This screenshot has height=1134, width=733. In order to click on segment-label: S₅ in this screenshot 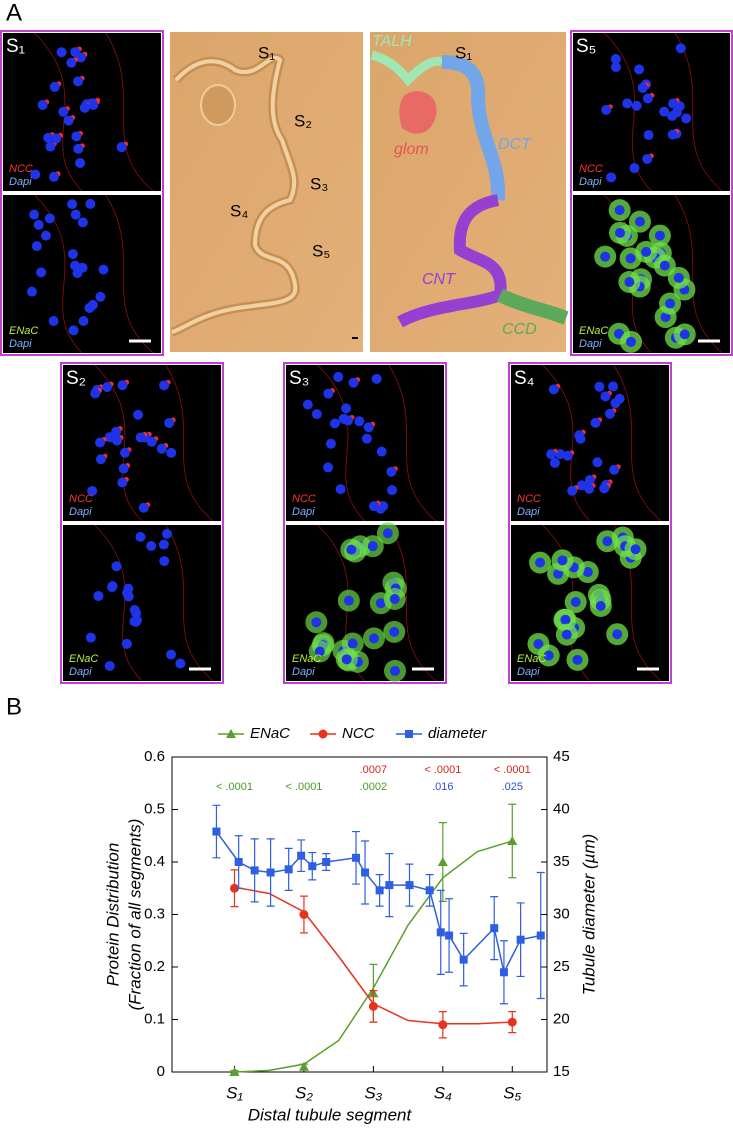, I will do `click(321, 250)`.